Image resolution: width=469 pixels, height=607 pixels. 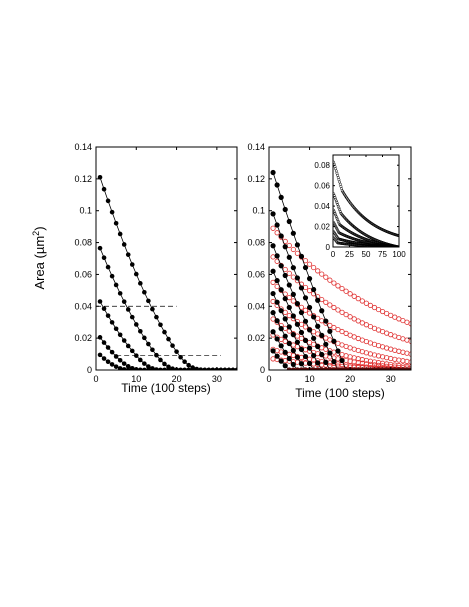 I want to click on y-axis-label: Area (µm2), so click(x=39, y=257).